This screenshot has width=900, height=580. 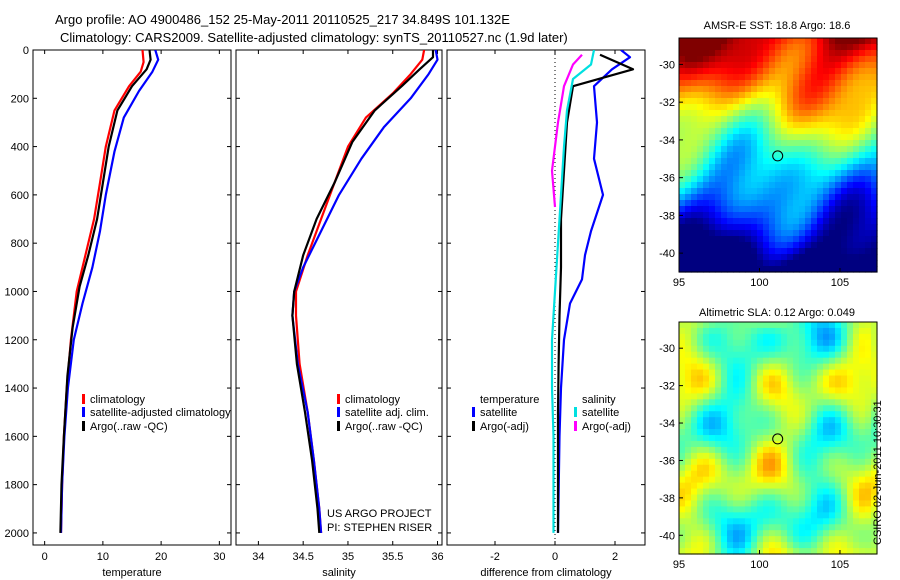 What do you see at coordinates (26, 51) in the screenshot?
I see `y-tick-label: 0` at bounding box center [26, 51].